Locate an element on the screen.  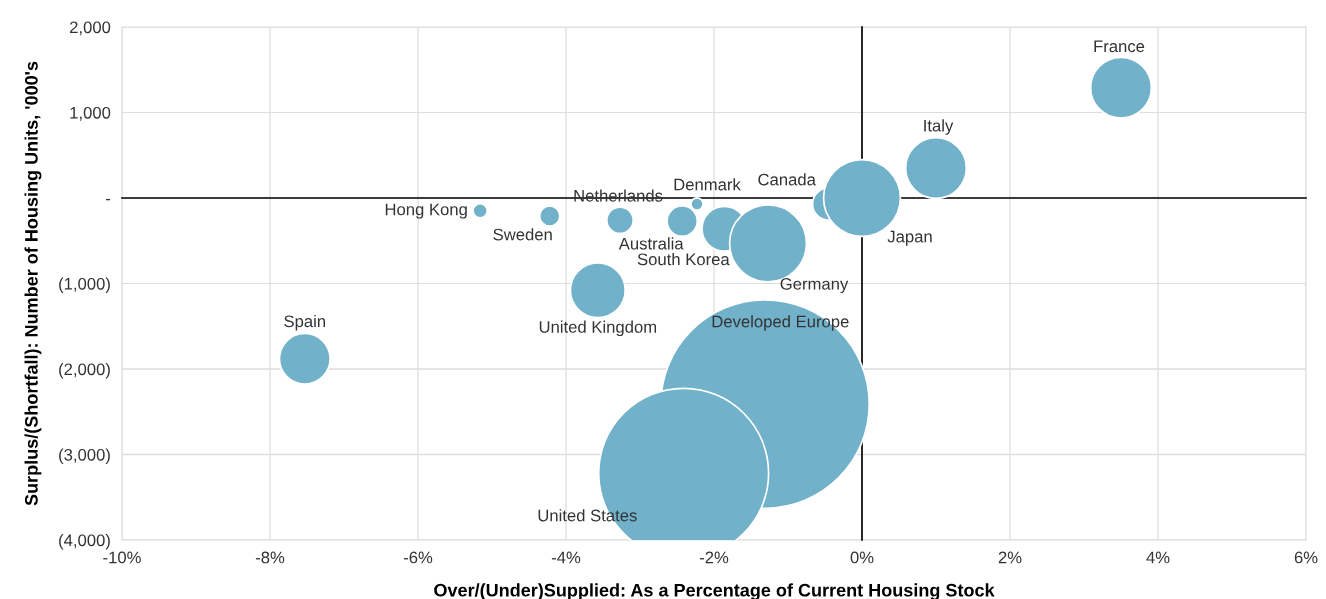
x-tick-label: 2% is located at coordinates (1010, 557).